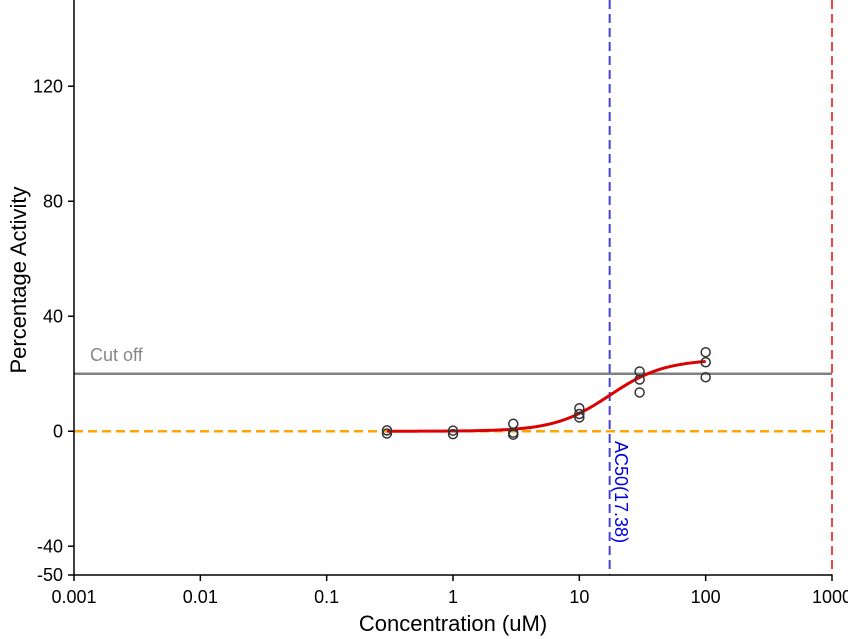 The width and height of the screenshot is (848, 639). What do you see at coordinates (830, 597) in the screenshot?
I see `x-tick-label: 1000` at bounding box center [830, 597].